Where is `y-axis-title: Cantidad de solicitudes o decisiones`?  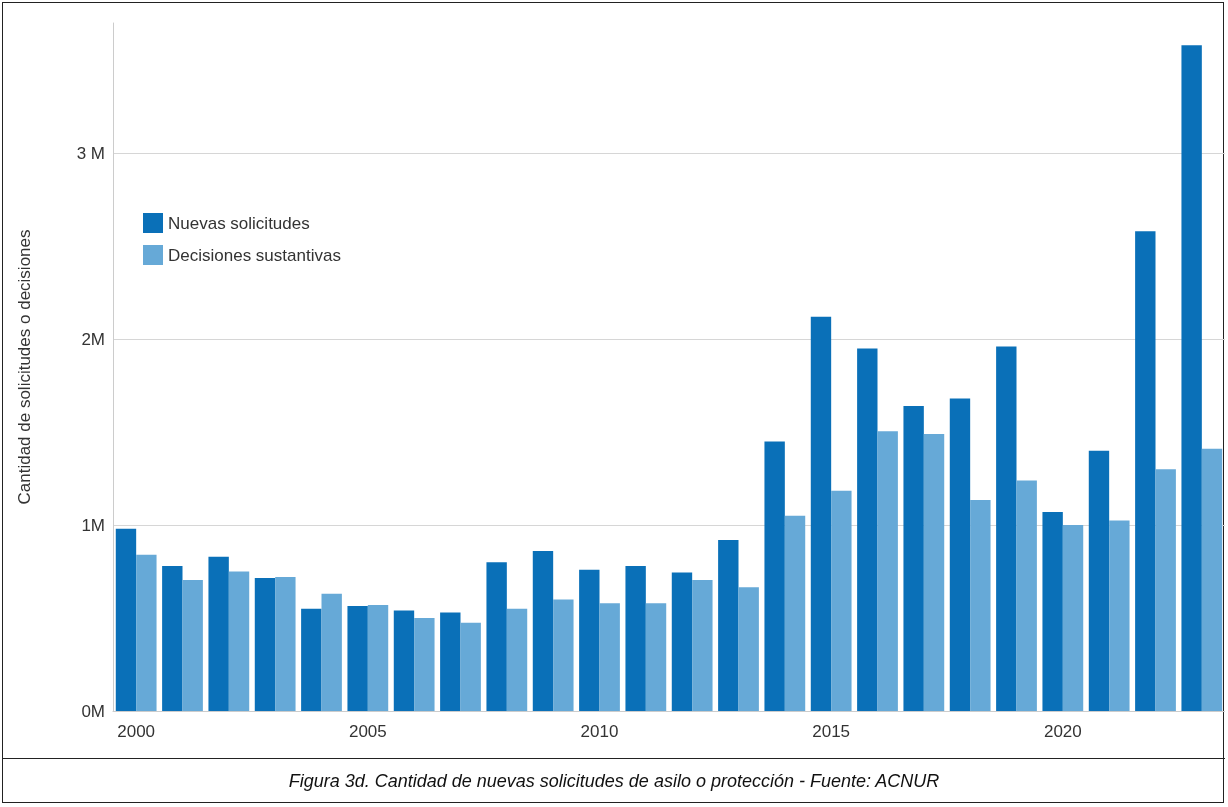
y-axis-title: Cantidad de solicitudes o decisiones is located at coordinates (24, 367).